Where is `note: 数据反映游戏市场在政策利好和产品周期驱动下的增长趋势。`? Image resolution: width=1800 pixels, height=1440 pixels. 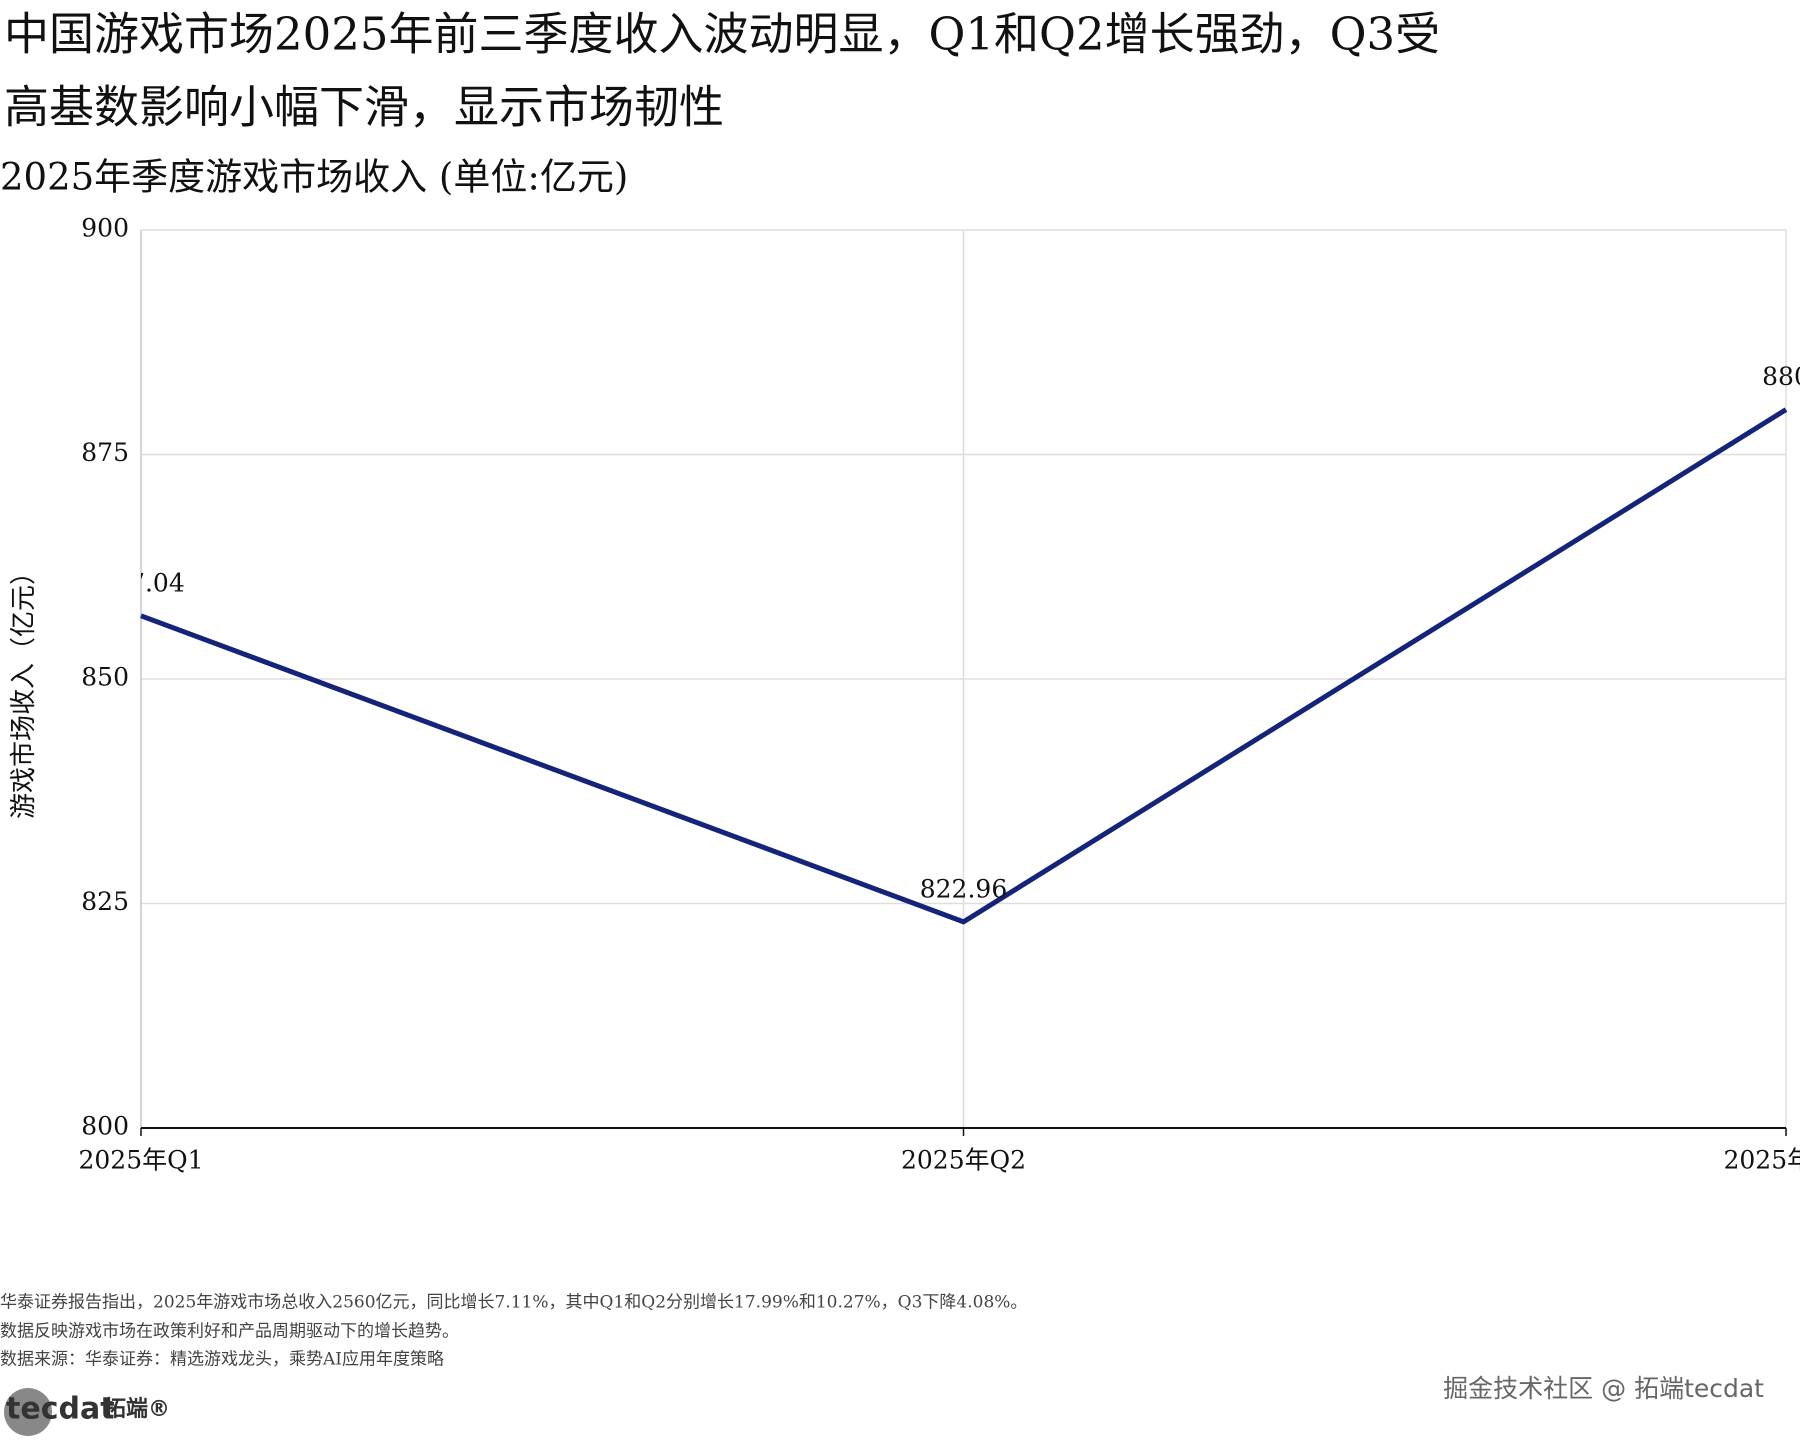 note: 数据反映游戏市场在政策利好和产品周期驱动下的增长趋势。 is located at coordinates (229, 1332).